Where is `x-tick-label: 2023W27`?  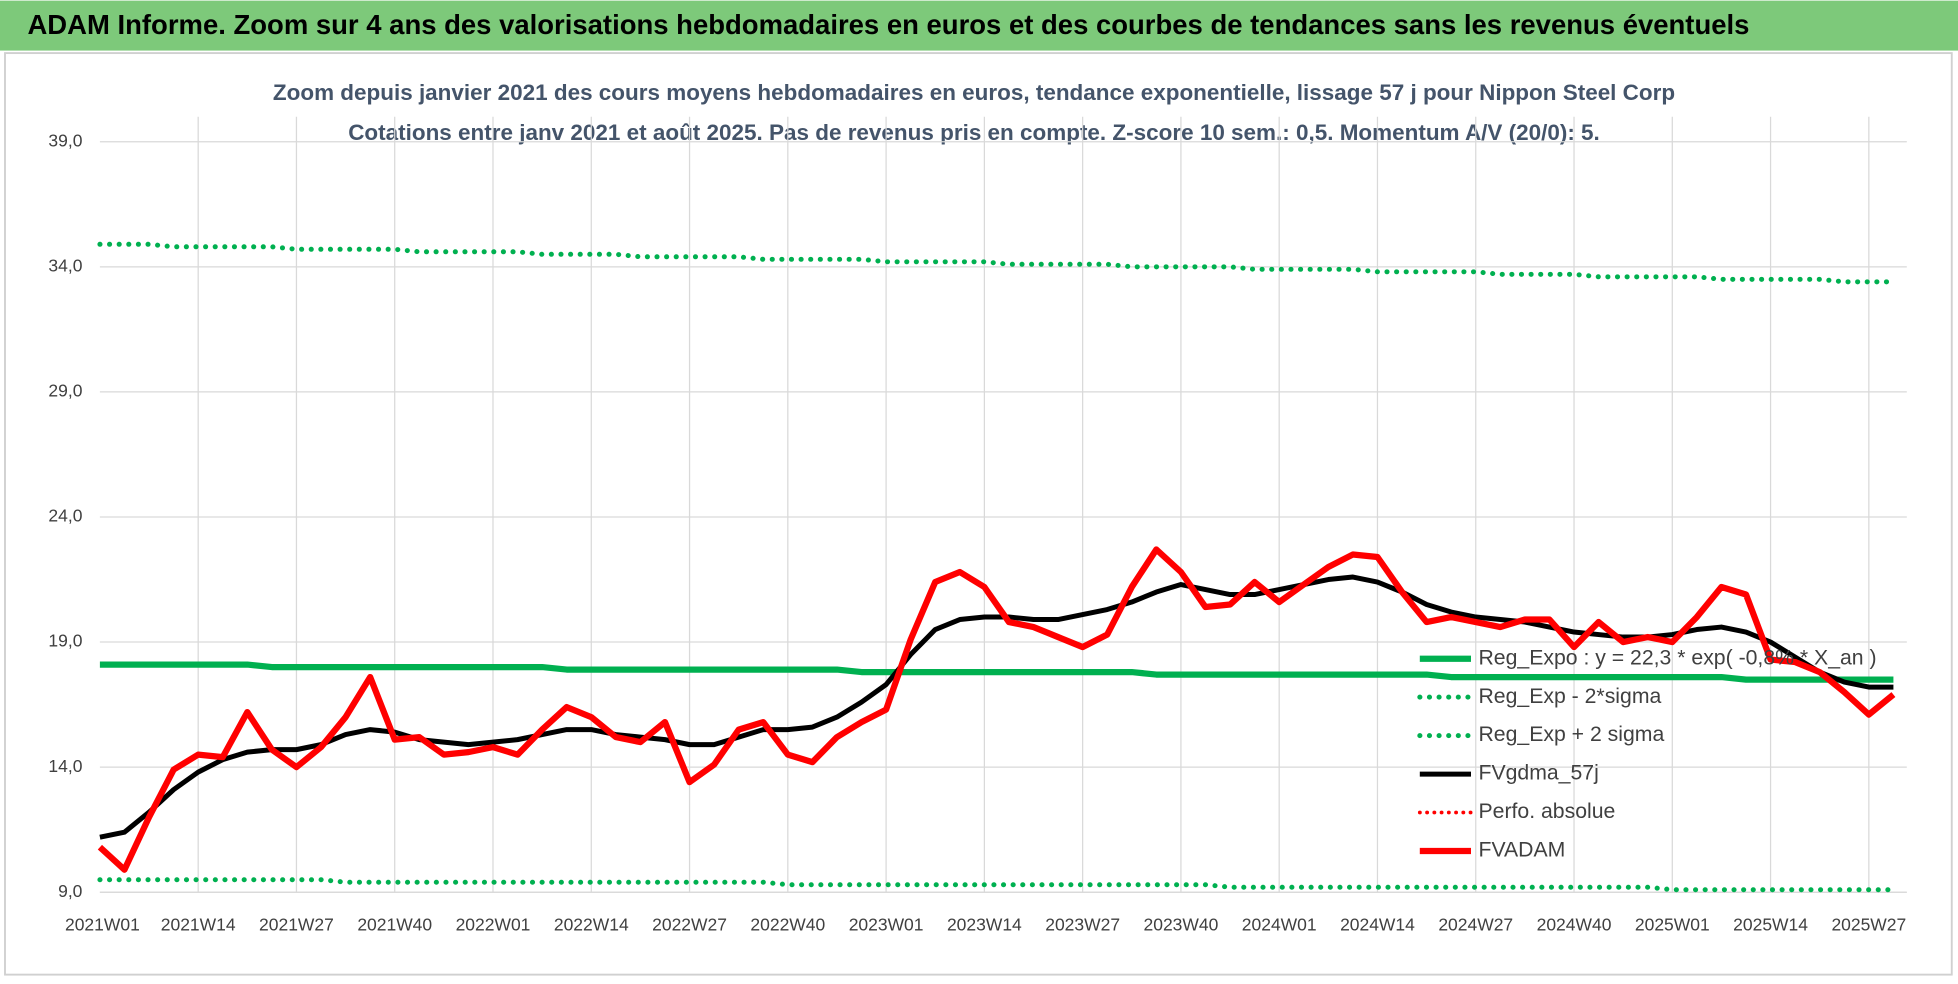 x-tick-label: 2023W27 is located at coordinates (1082, 925).